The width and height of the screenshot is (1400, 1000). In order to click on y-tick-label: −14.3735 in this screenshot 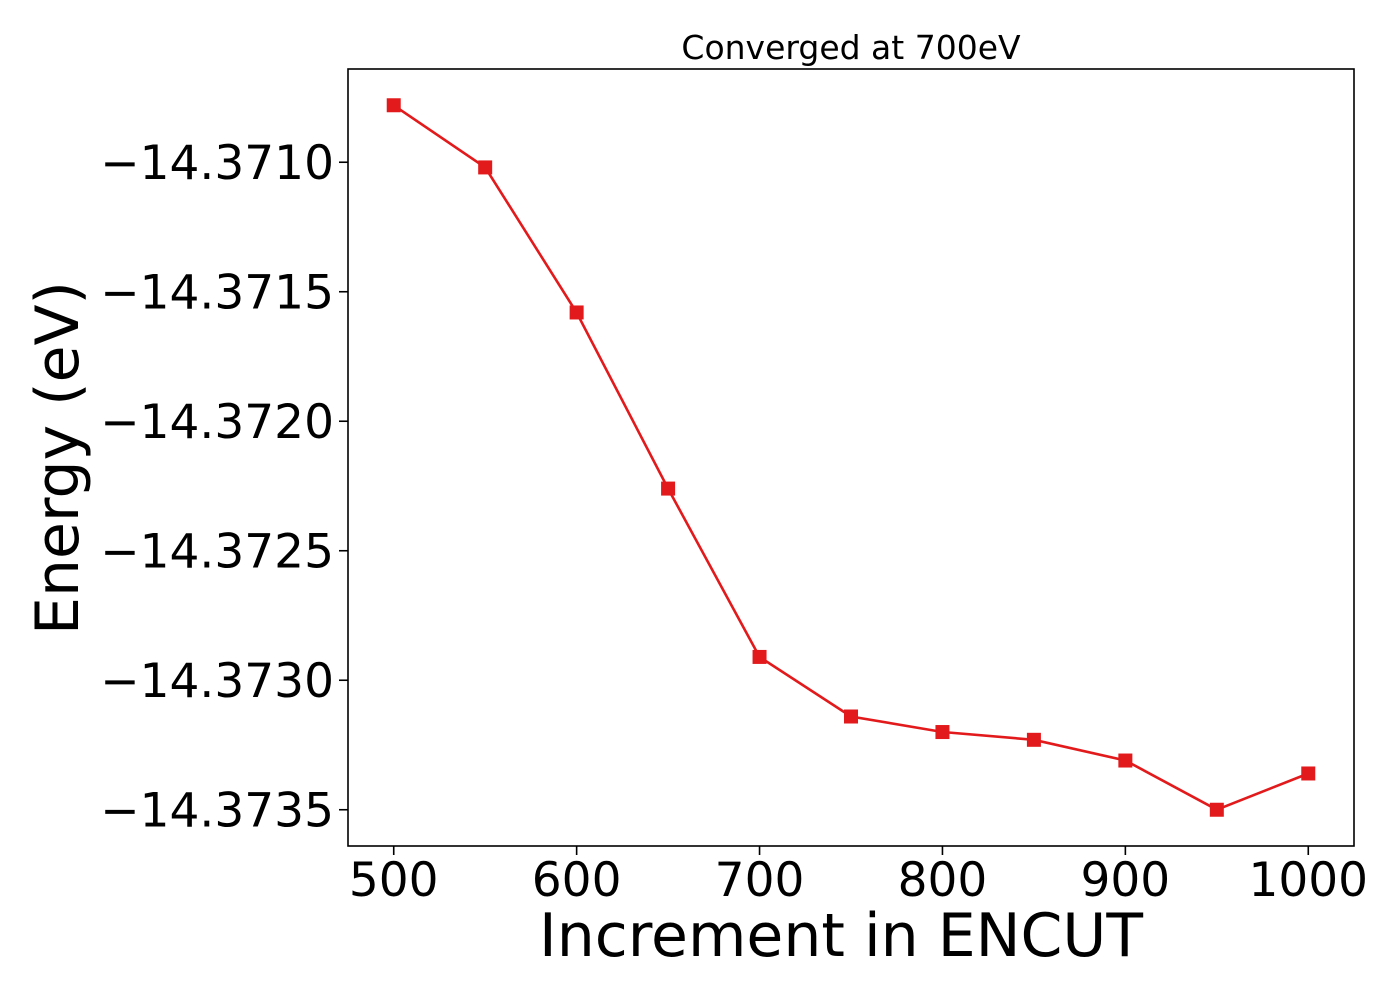, I will do `click(217, 811)`.